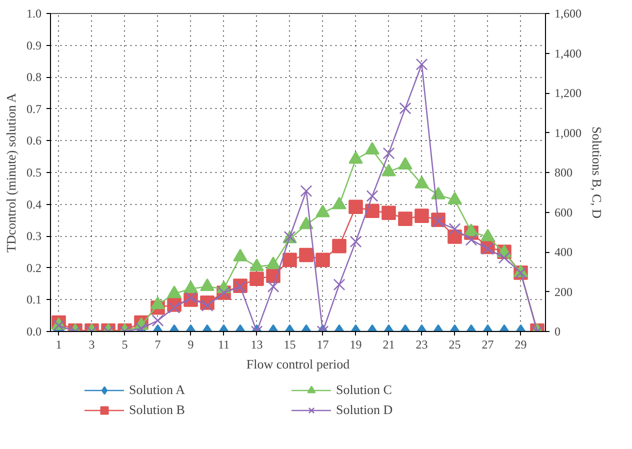  I want to click on y-tick-label: 0.4, so click(34, 204).